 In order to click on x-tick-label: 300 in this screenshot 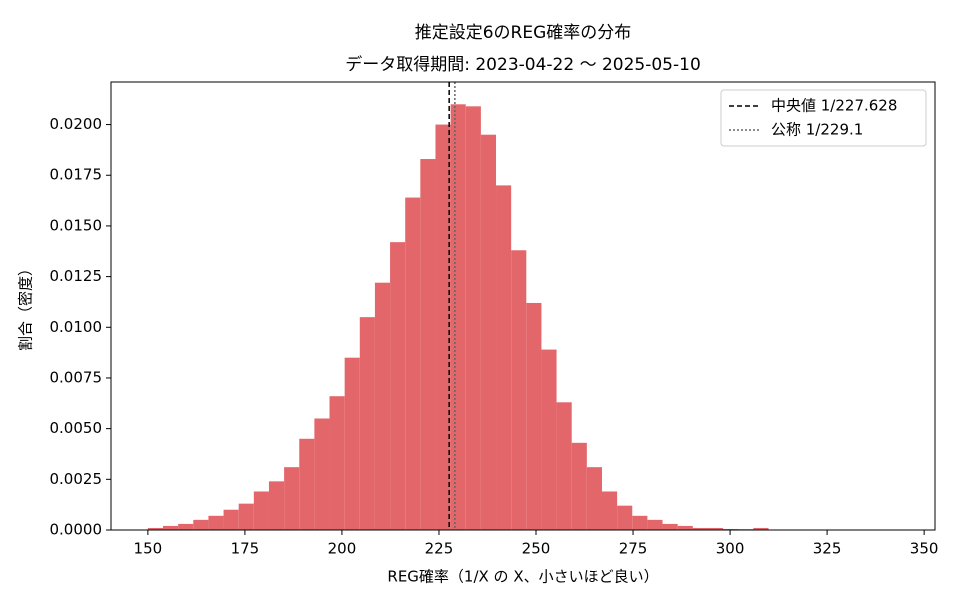, I will do `click(730, 549)`.